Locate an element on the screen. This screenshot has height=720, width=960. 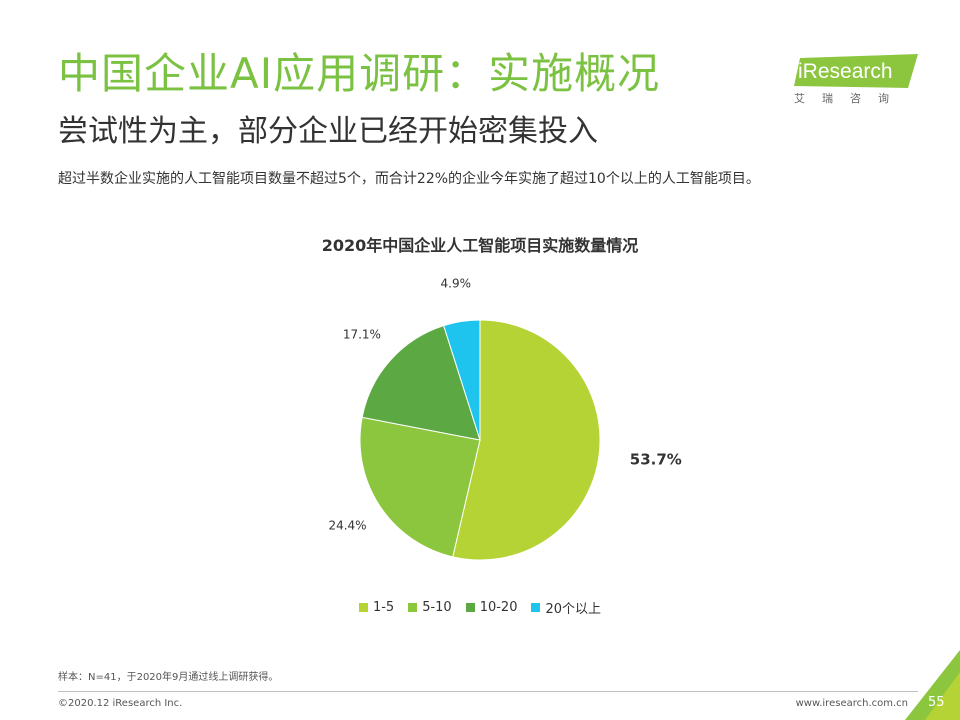
legend-item-20-plus: 20个以上 is located at coordinates (566, 607).